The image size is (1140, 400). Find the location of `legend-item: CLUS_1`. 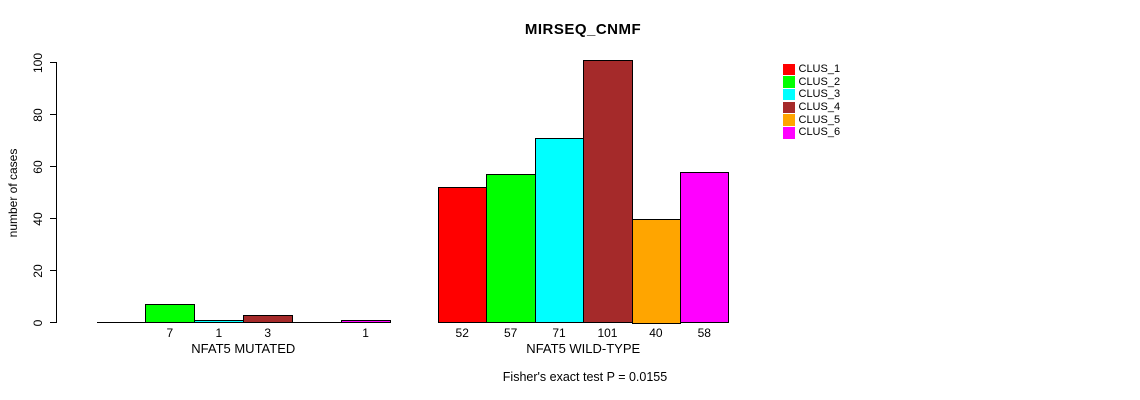

legend-item: CLUS_1 is located at coordinates (811, 69).